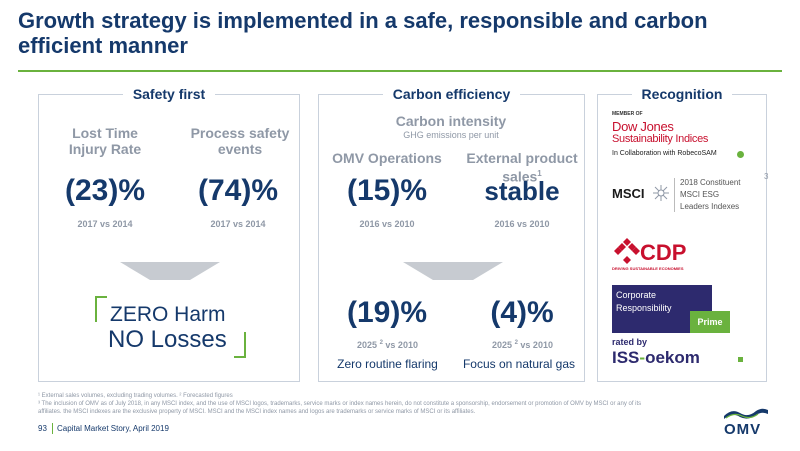 This screenshot has height=451, width=800. What do you see at coordinates (636, 295) in the screenshot?
I see `cr-line1: Corporate` at bounding box center [636, 295].